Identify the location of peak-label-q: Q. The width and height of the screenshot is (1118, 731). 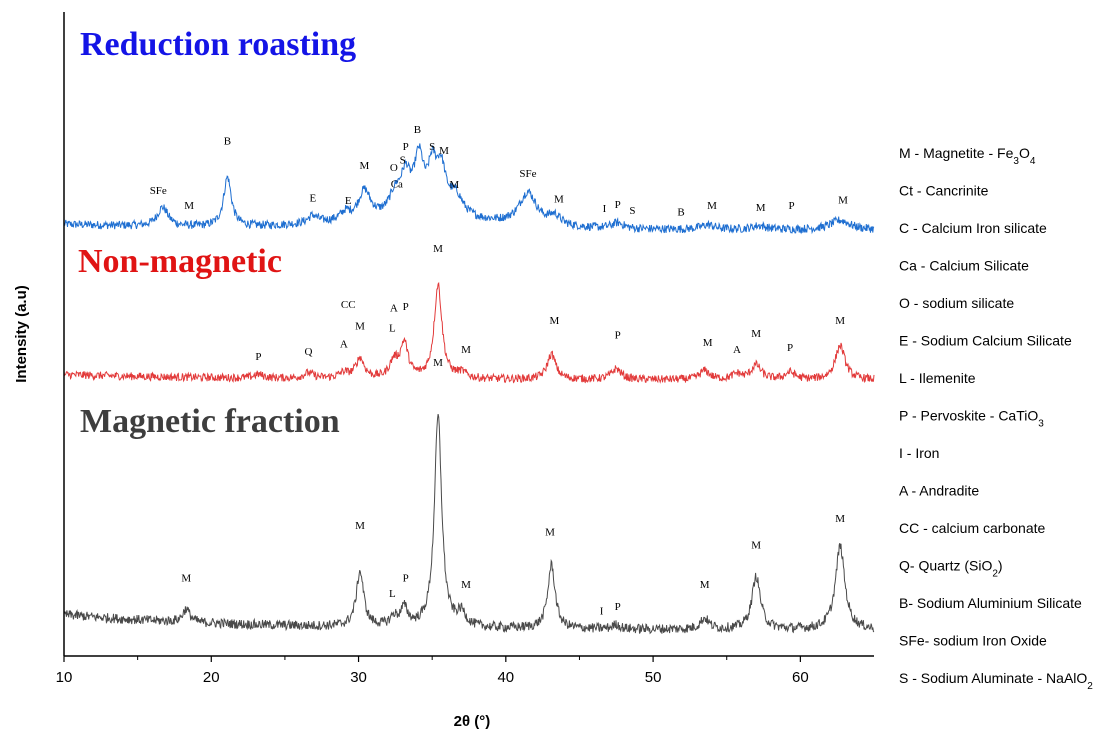
(308, 352).